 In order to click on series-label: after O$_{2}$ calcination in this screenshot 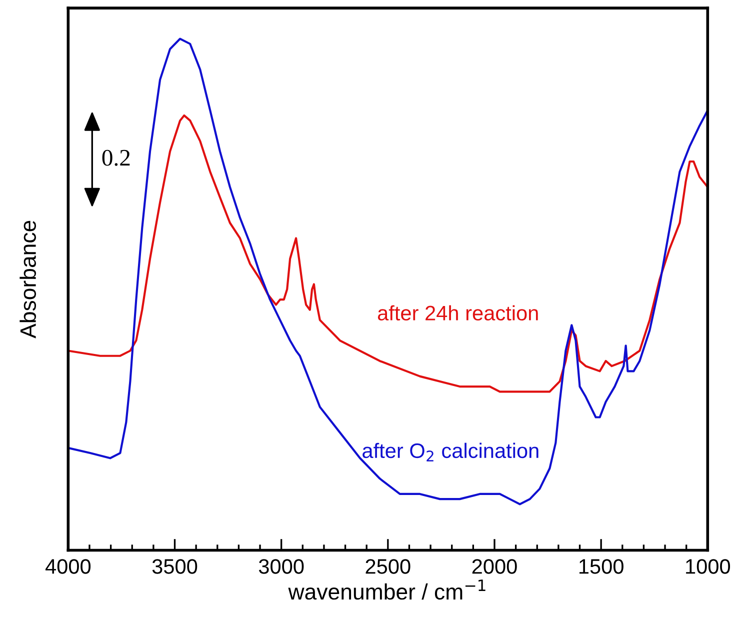, I will do `click(450, 452)`.